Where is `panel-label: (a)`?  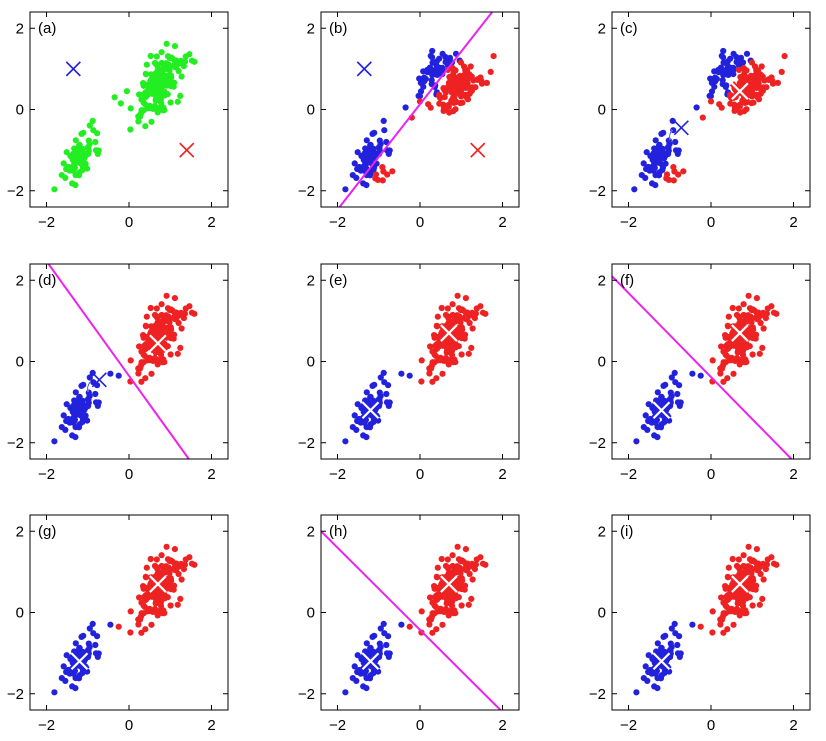 panel-label: (a) is located at coordinates (47, 28).